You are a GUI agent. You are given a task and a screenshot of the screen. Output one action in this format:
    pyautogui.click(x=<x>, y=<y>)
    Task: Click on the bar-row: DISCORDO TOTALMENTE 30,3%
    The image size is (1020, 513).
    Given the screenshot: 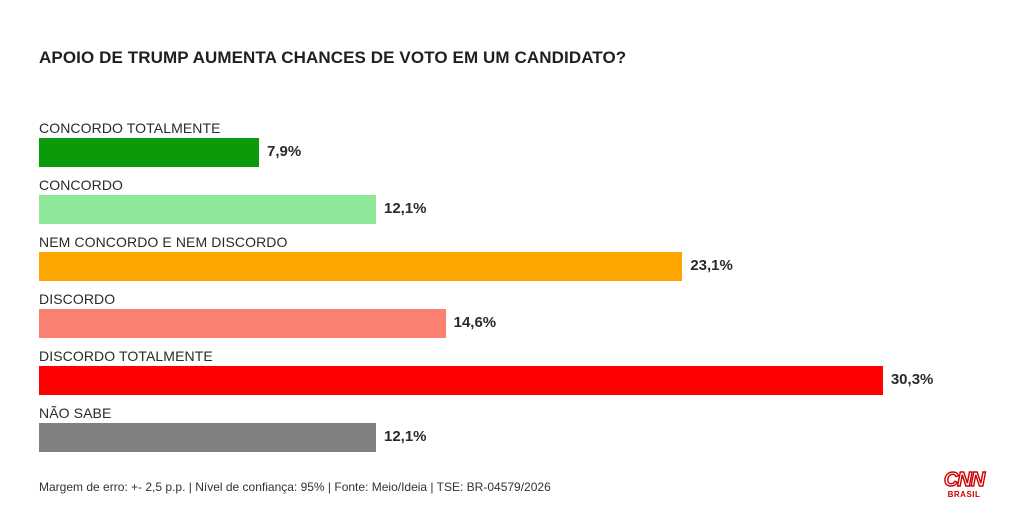 What is the action you would take?
    pyautogui.click(x=519, y=374)
    